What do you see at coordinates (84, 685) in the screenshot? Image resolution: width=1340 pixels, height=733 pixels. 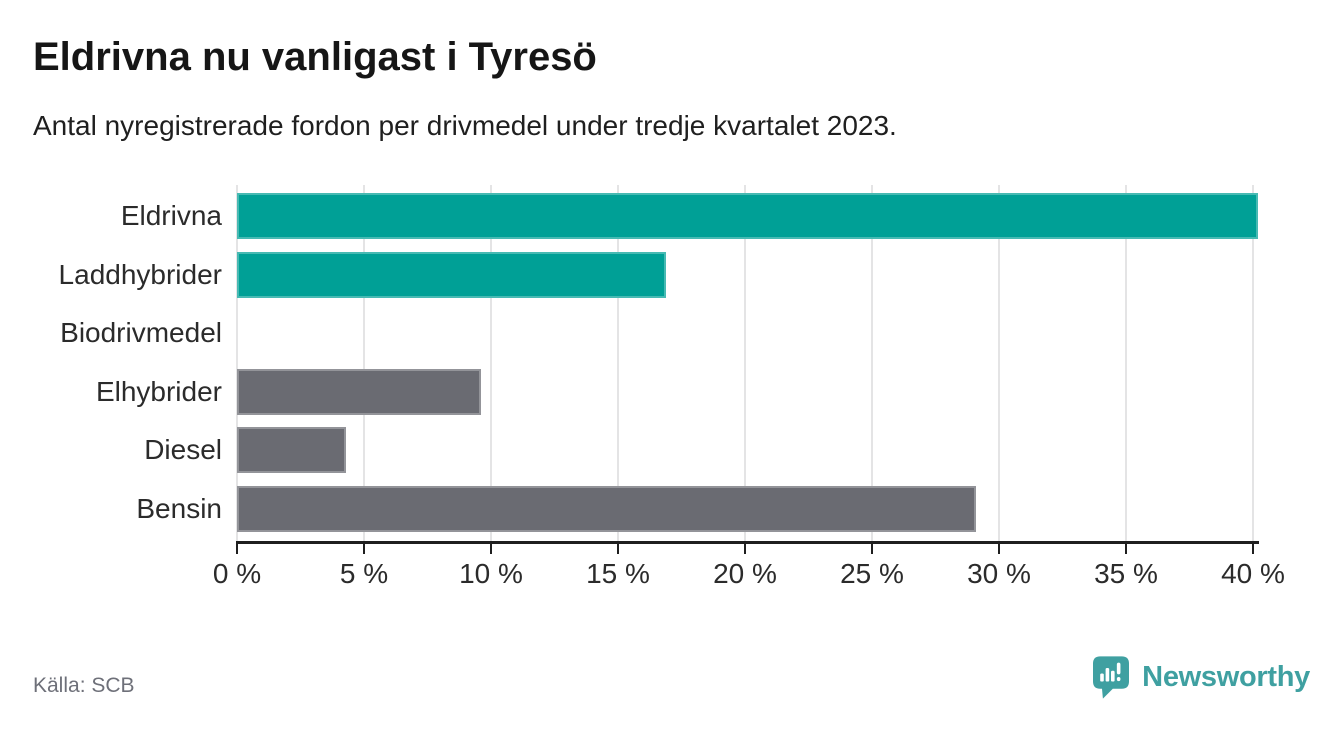 I see `source-label: Källa: SCB` at bounding box center [84, 685].